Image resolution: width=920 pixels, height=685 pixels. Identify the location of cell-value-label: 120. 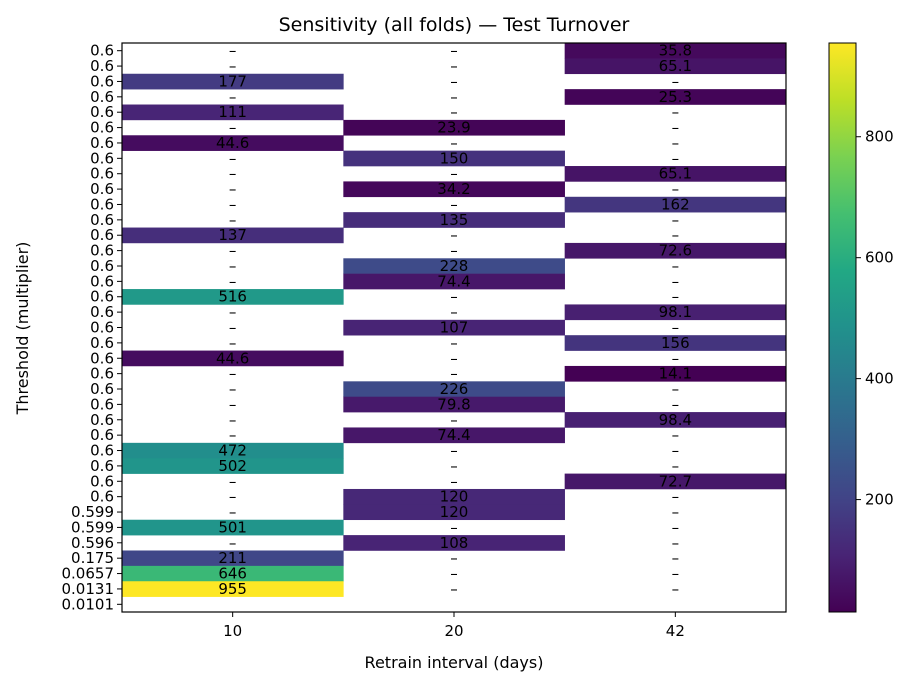
(454, 497).